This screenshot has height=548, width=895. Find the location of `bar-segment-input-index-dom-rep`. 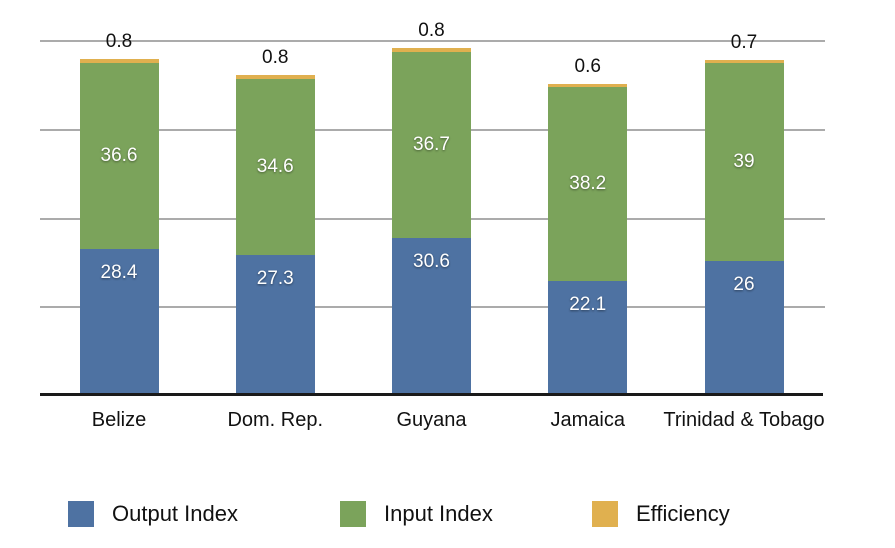

bar-segment-input-index-dom-rep is located at coordinates (275, 167).